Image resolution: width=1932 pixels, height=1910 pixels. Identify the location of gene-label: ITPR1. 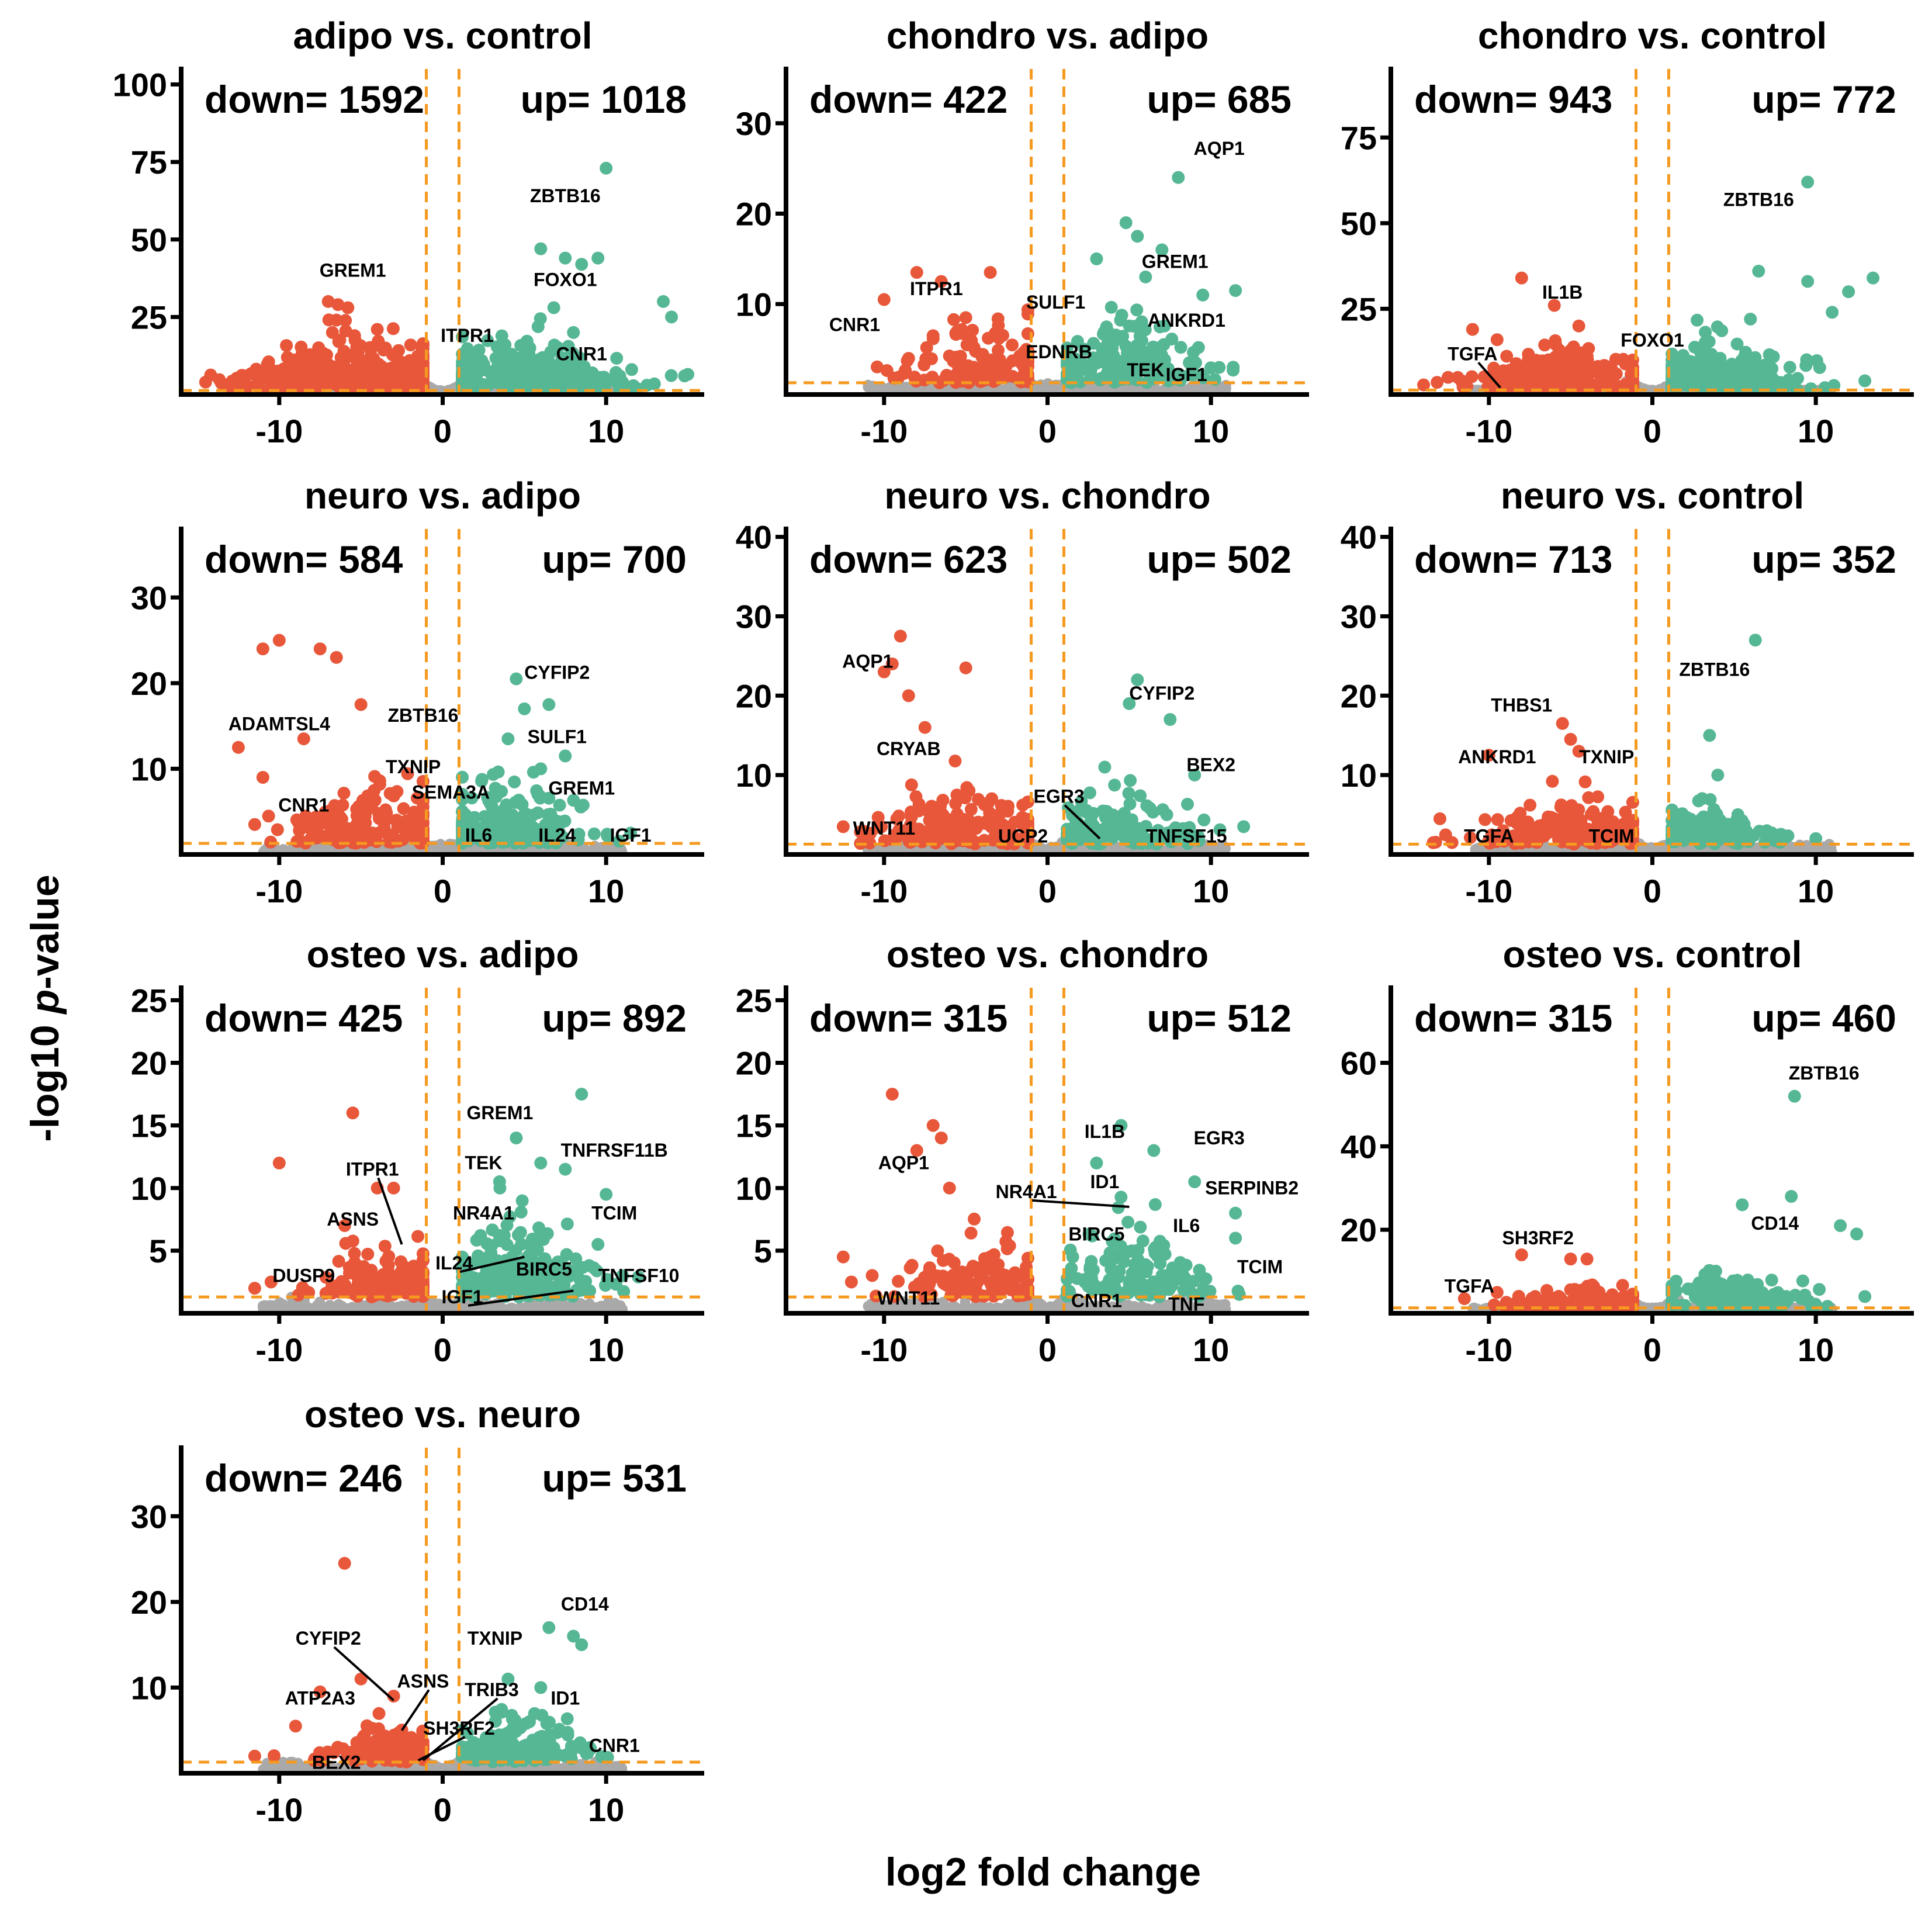
(936, 288).